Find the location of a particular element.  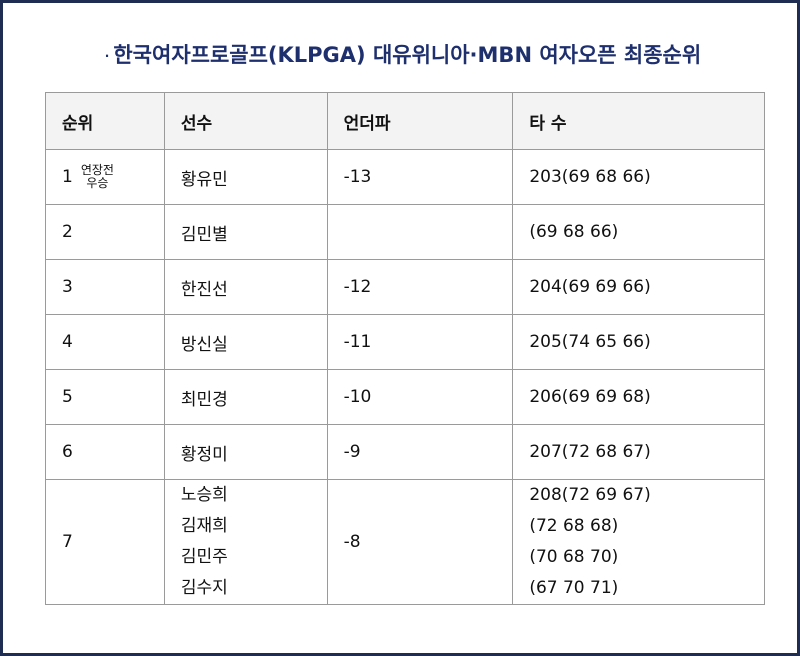

player-cell: 최민경 is located at coordinates (245, 397).